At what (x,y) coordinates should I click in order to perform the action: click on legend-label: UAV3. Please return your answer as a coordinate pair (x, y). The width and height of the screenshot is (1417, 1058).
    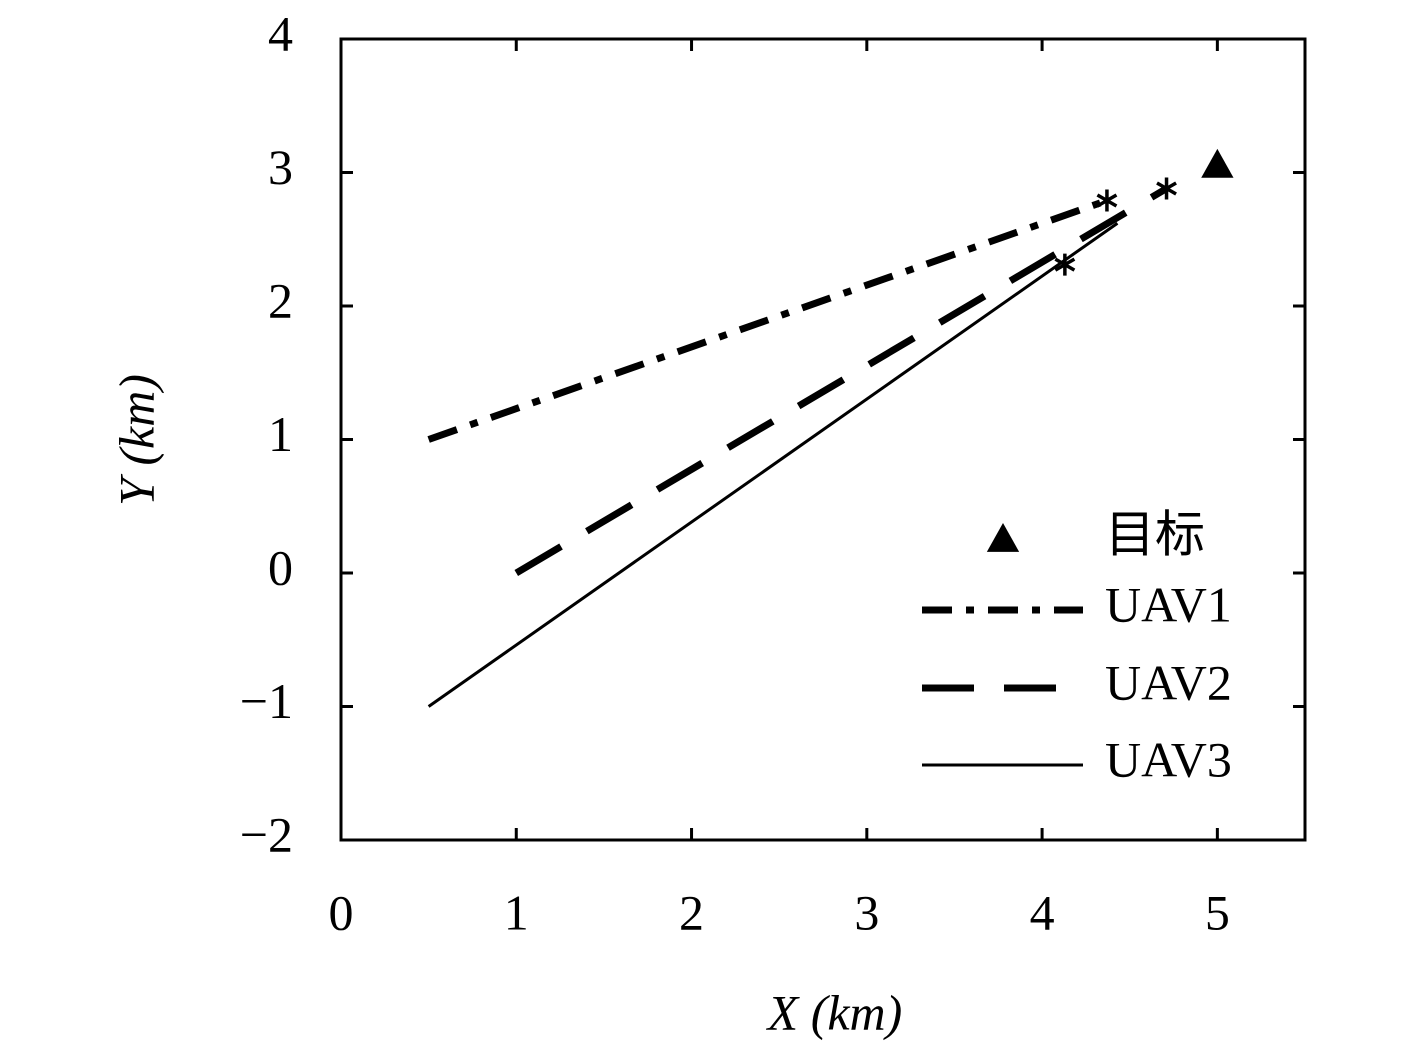
    Looking at the image, I should click on (1168, 759).